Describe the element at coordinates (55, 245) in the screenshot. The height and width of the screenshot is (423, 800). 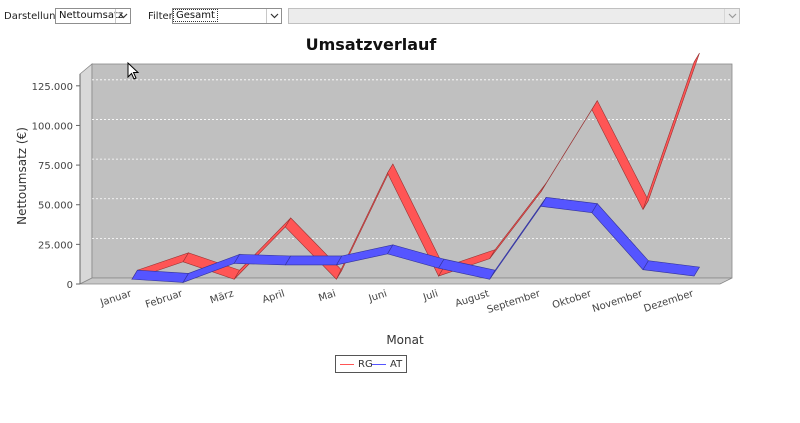
I see `y-tick-label: 25.000` at that location.